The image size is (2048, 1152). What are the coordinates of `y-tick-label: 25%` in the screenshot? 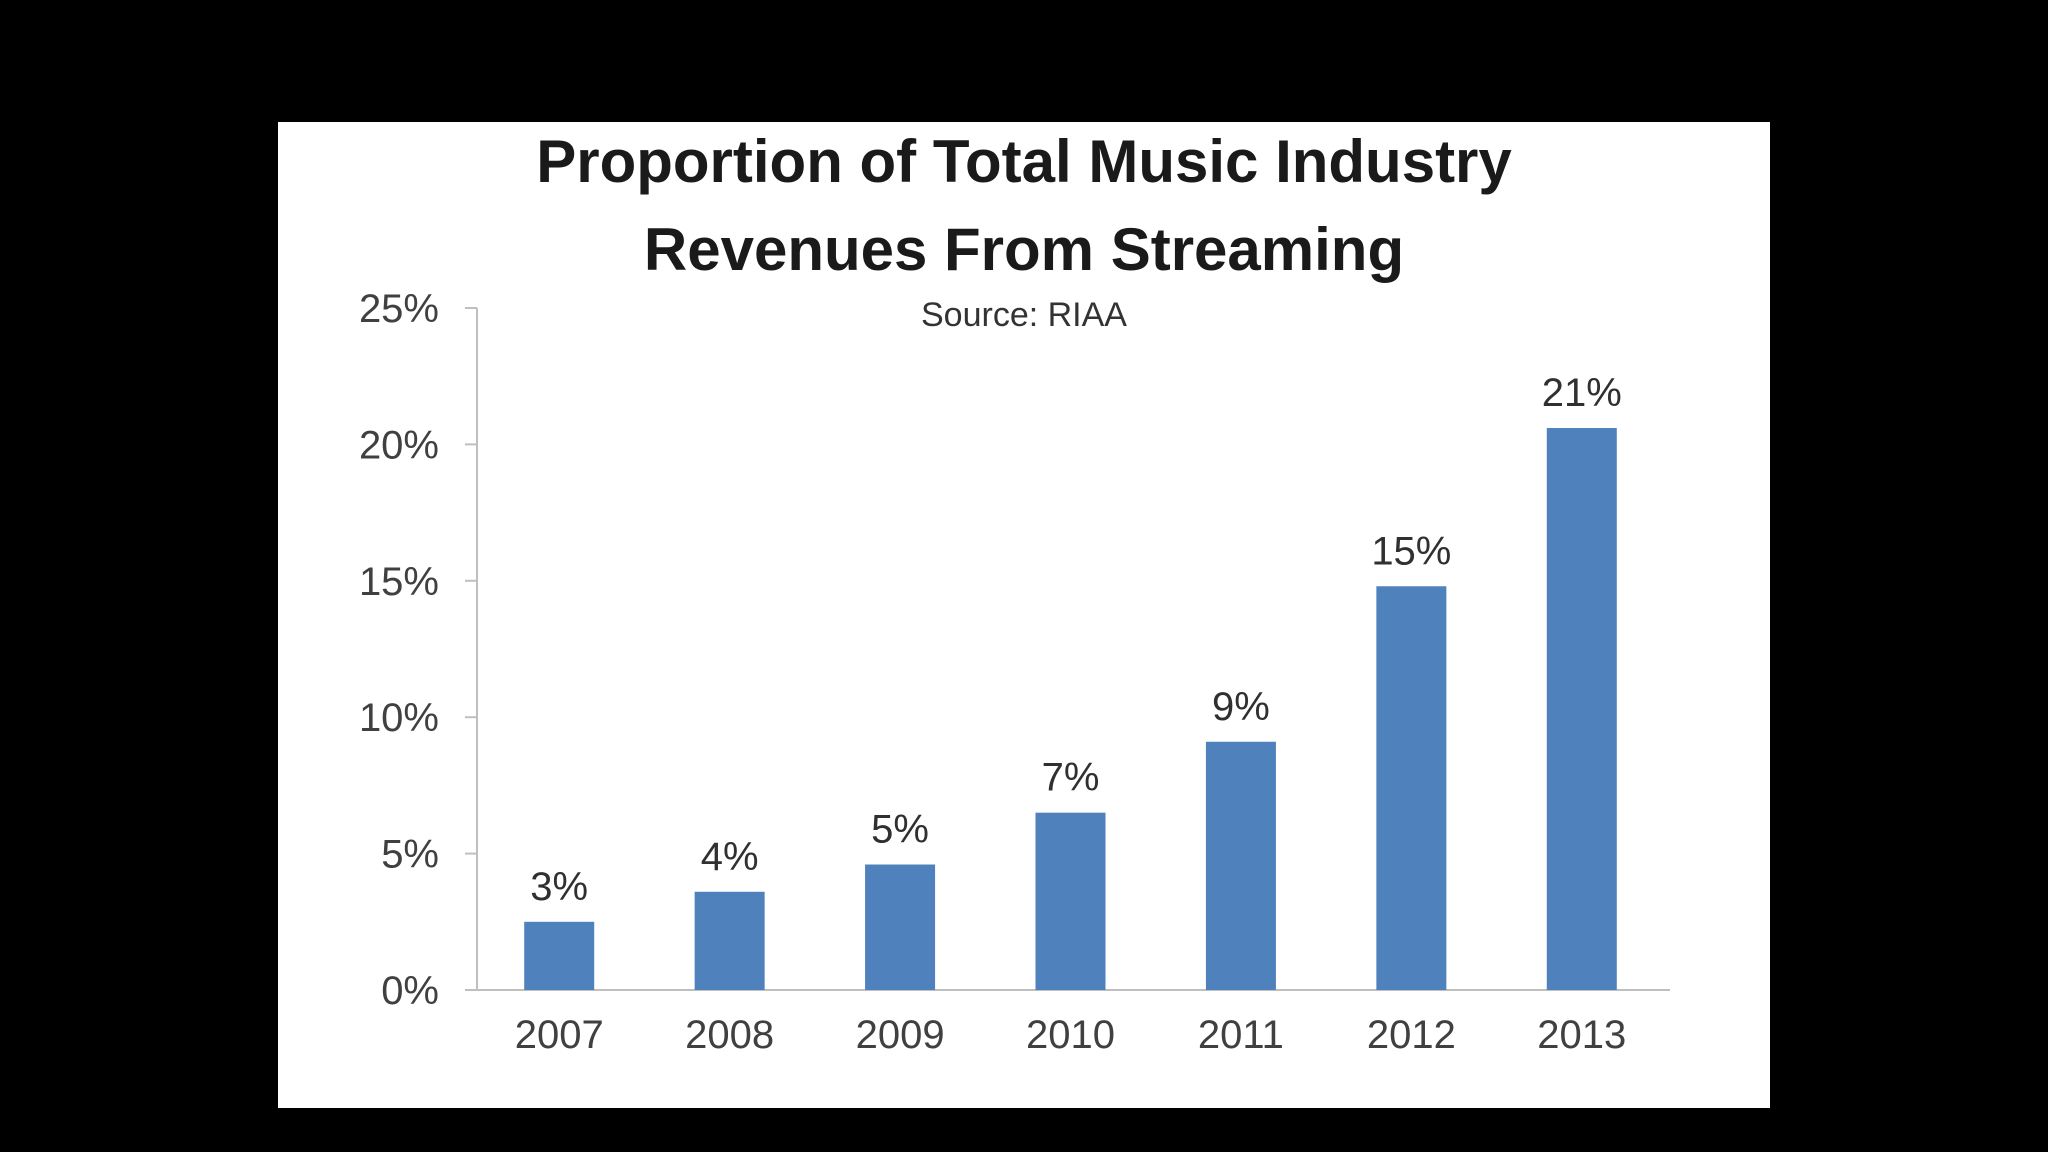 It's located at (399, 309).